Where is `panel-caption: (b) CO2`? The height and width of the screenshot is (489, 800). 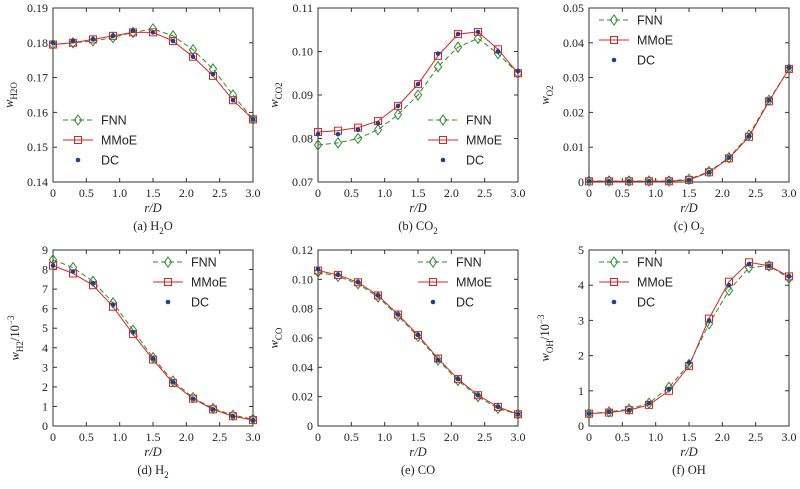 panel-caption: (b) CO2 is located at coordinates (418, 227).